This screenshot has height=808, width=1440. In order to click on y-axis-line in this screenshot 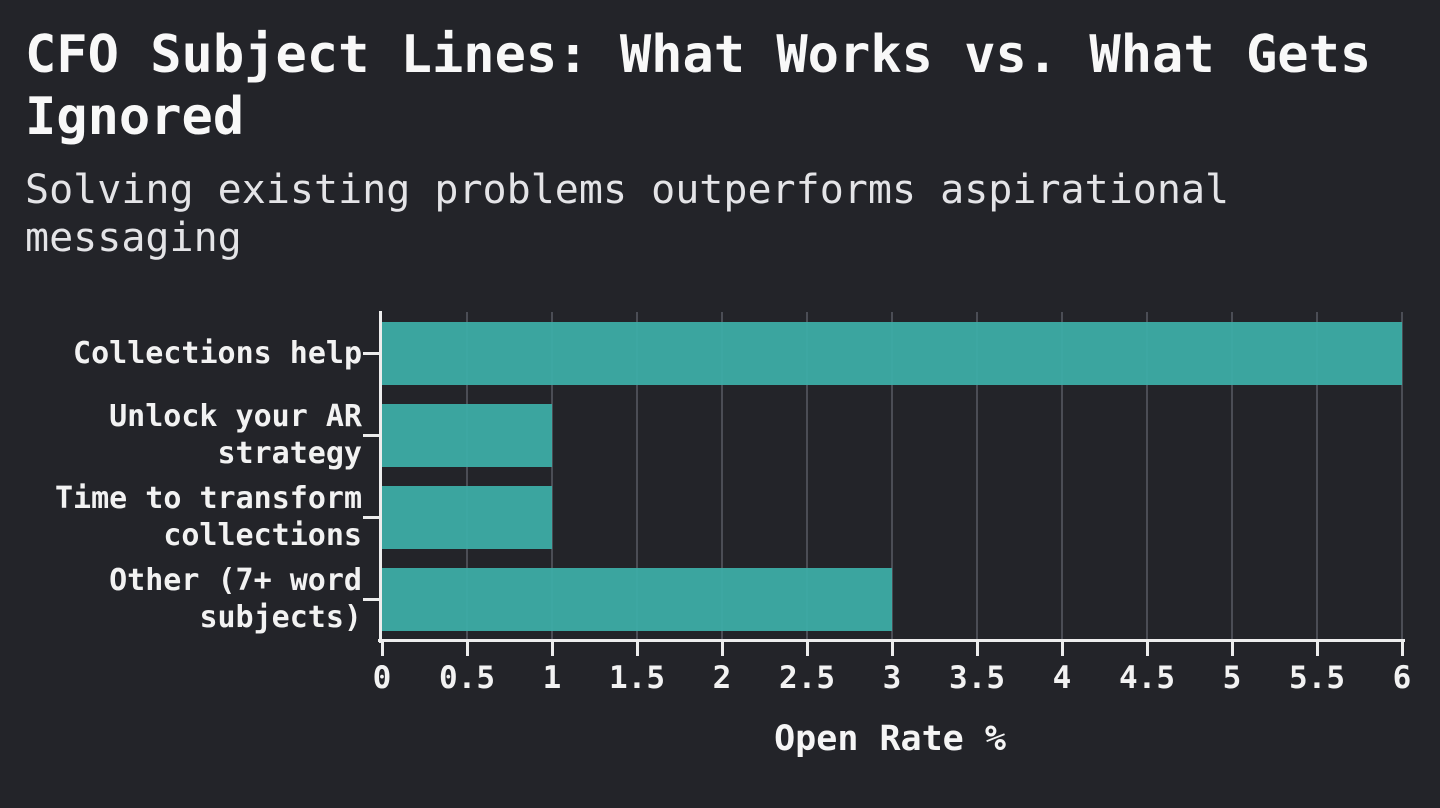, I will do `click(380, 477)`.